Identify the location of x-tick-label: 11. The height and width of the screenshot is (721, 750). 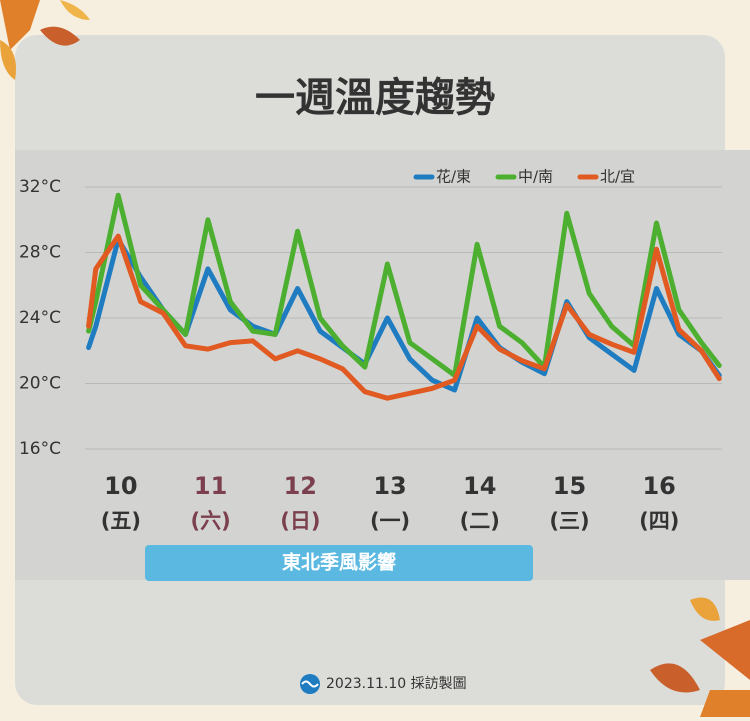
(210, 486).